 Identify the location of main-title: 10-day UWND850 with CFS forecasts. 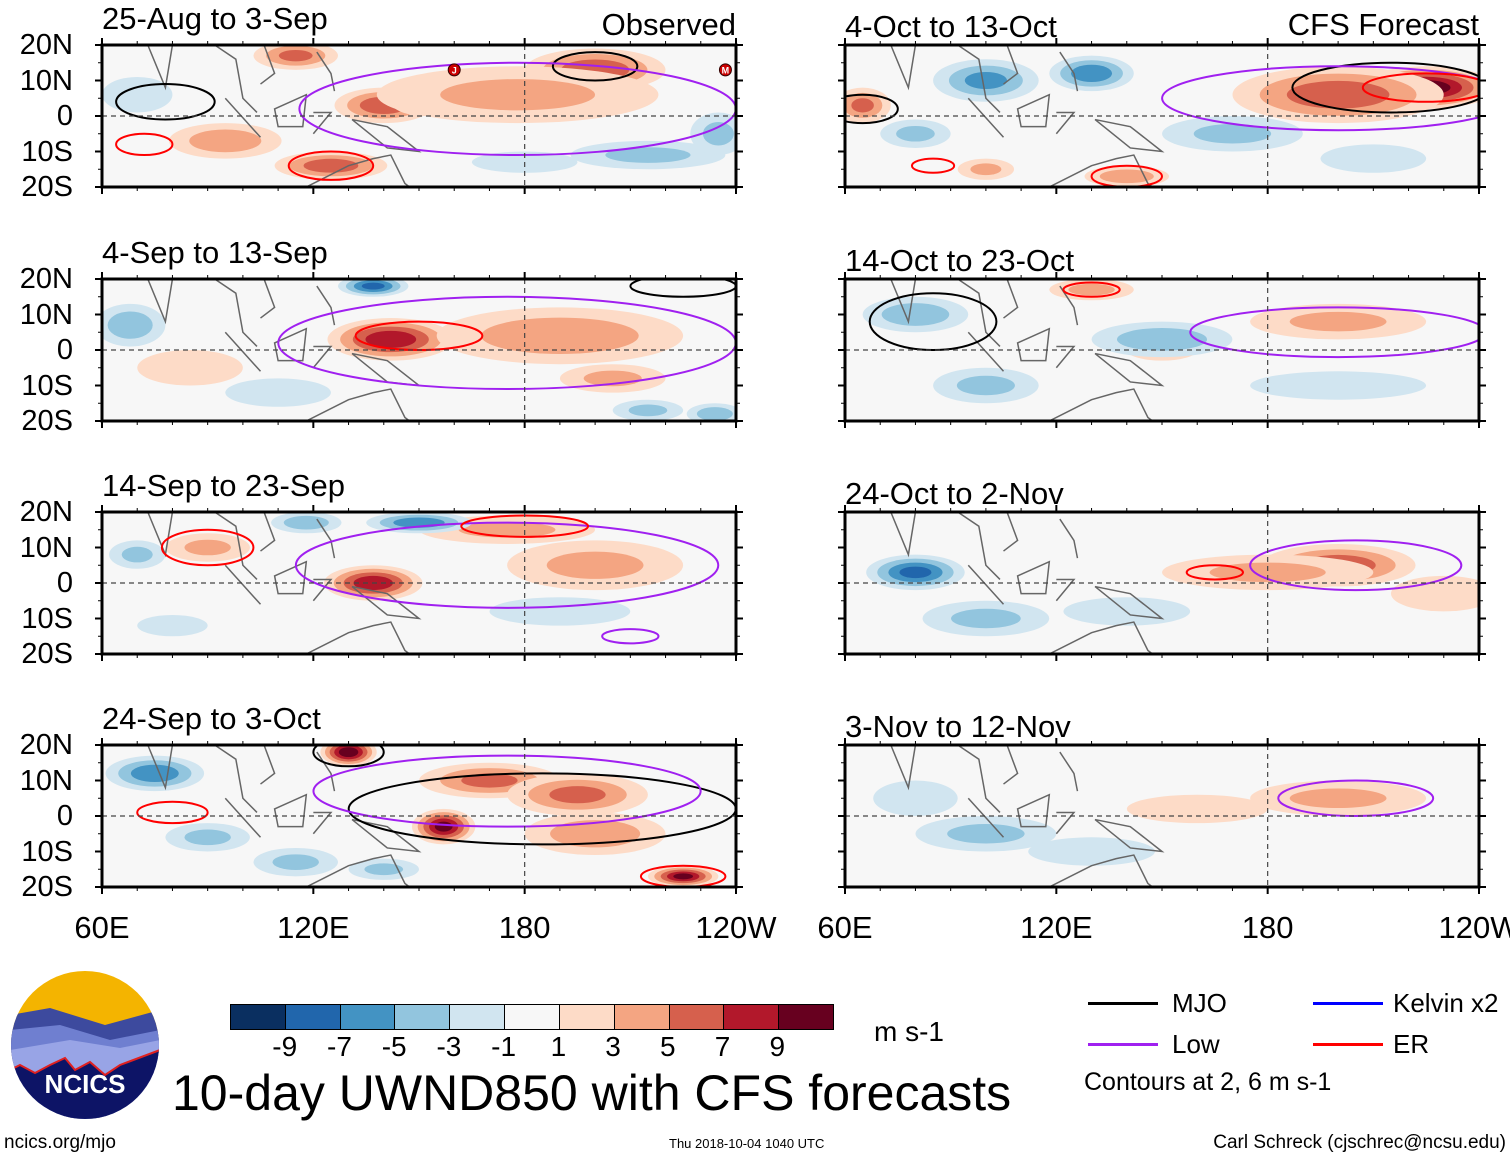
(592, 1093).